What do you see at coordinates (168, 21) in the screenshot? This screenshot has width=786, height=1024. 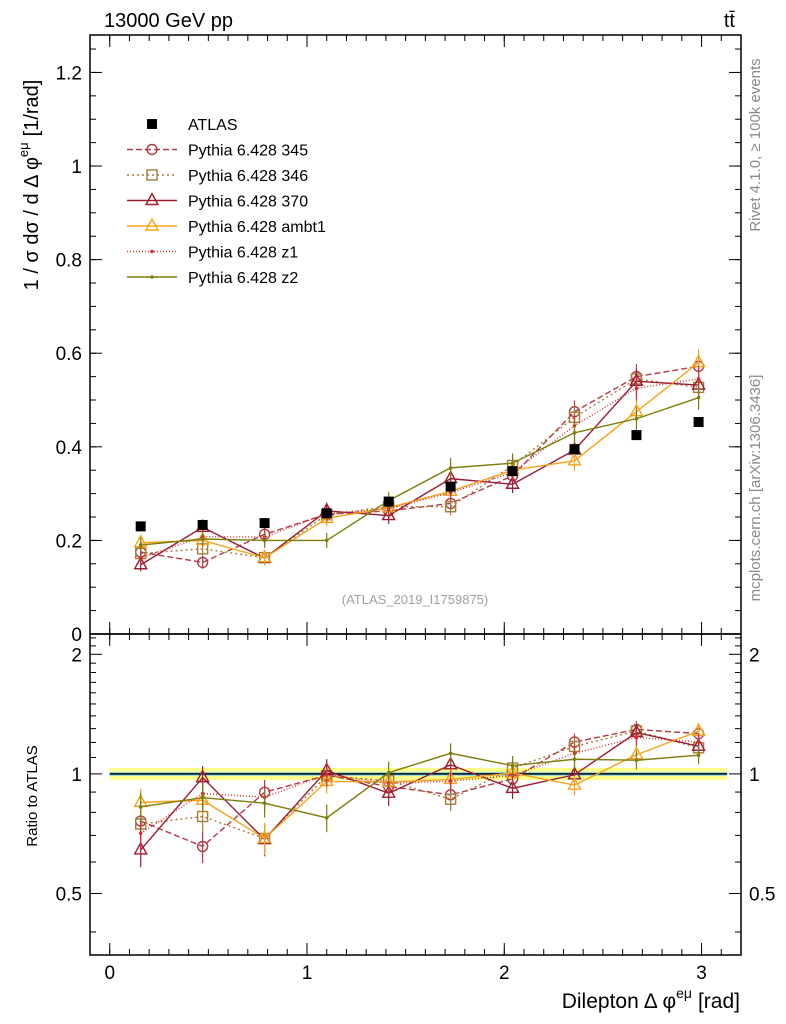 I see `header-left: 13000 GeV pp` at bounding box center [168, 21].